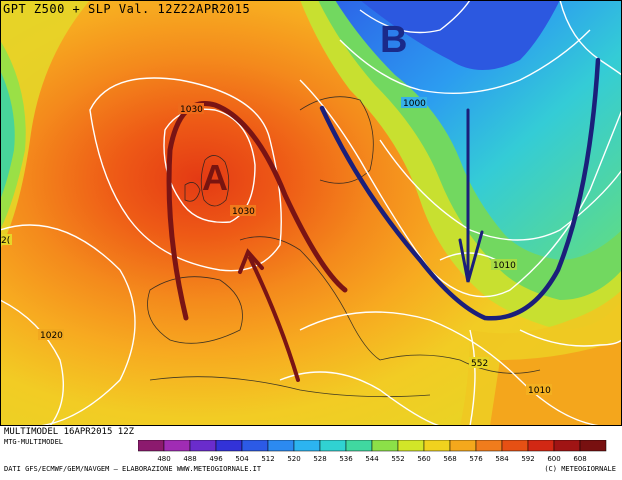 The image size is (622, 480). Describe the element at coordinates (274, 319) in the screenshot. I see `ridge-arrow-straight` at that location.